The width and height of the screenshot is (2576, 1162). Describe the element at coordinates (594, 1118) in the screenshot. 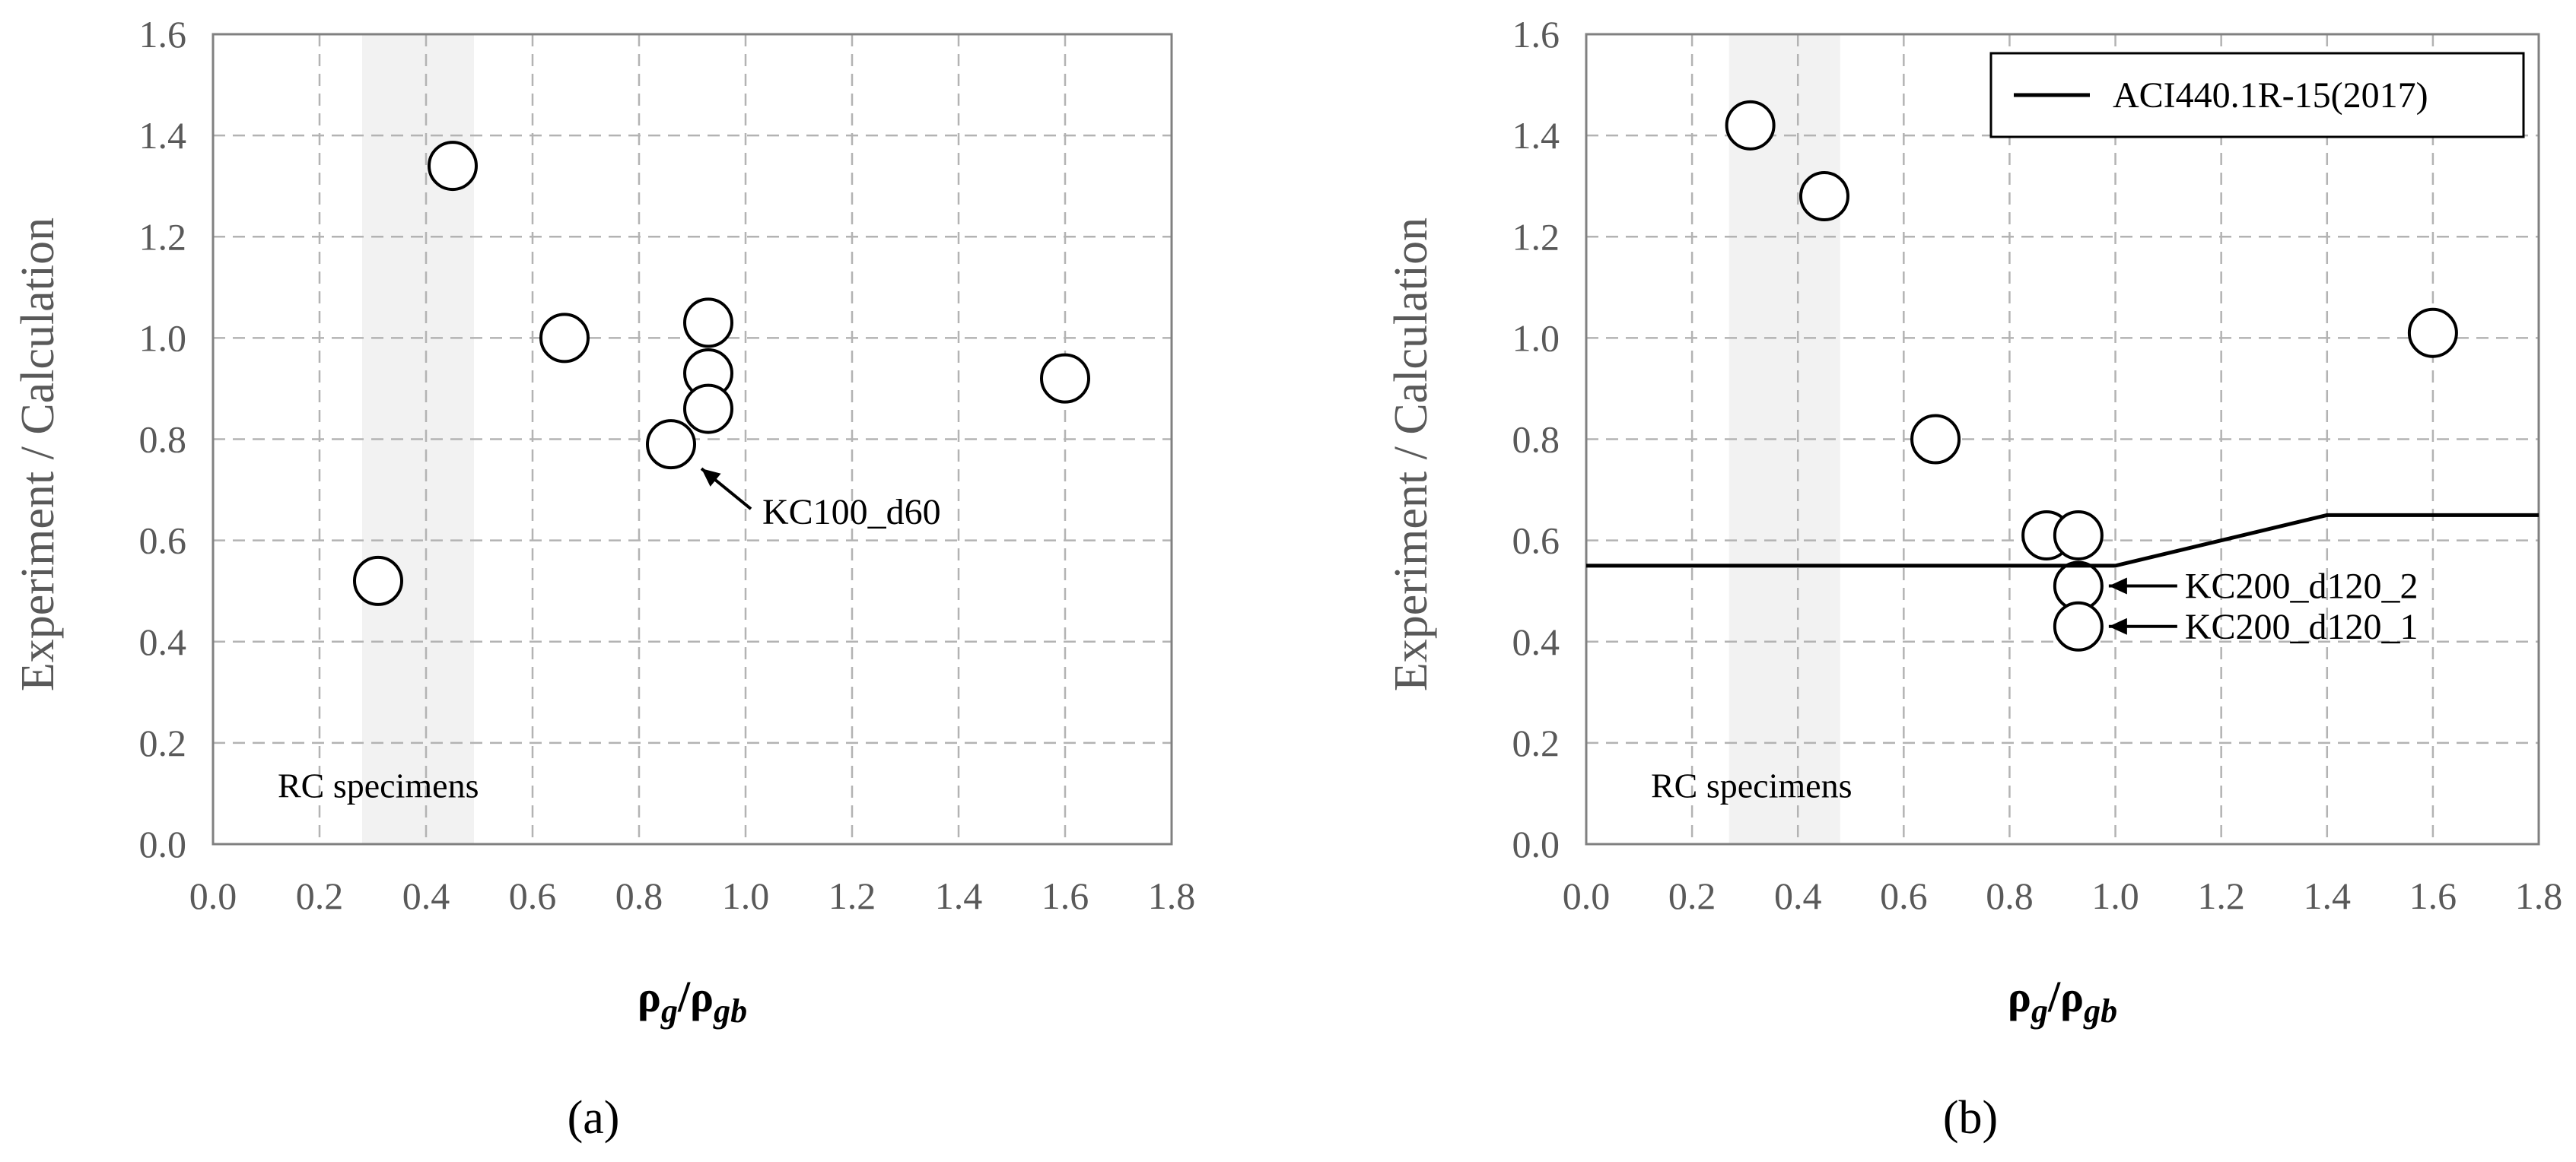

I see `panel-label: (a)` at that location.